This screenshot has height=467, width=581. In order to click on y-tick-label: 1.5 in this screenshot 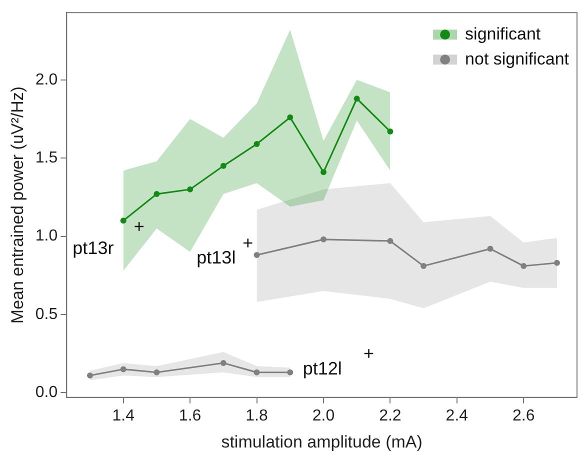, I will do `click(46, 157)`.